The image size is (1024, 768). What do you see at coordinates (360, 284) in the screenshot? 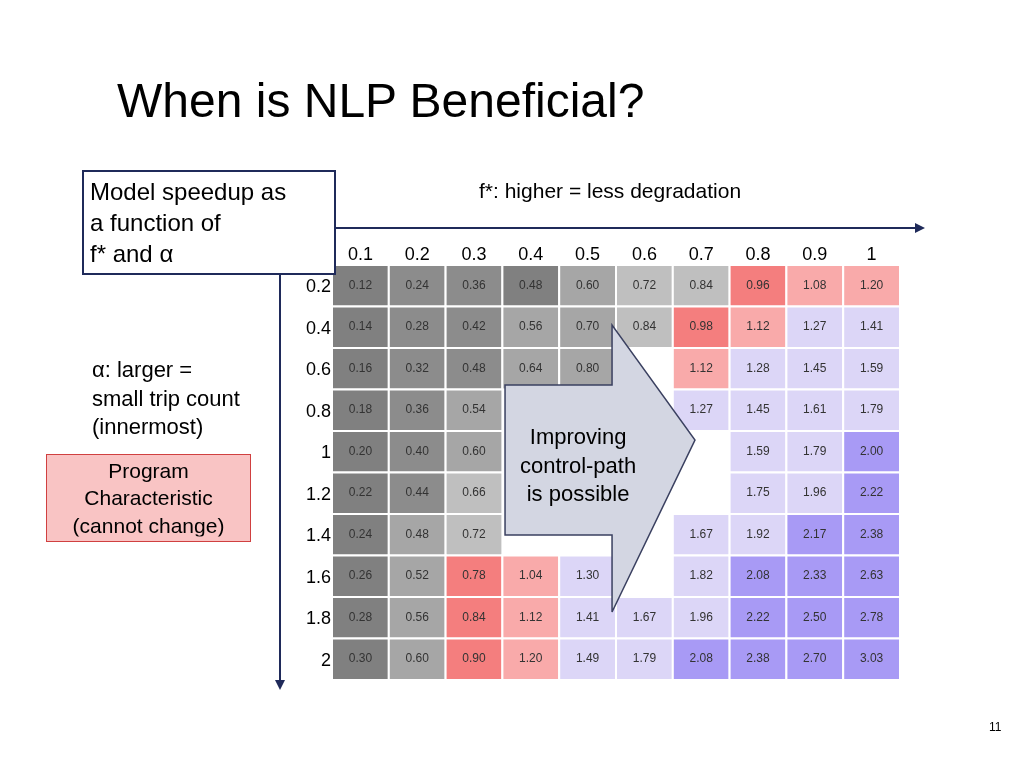
I see `data-label: 0.12` at bounding box center [360, 284].